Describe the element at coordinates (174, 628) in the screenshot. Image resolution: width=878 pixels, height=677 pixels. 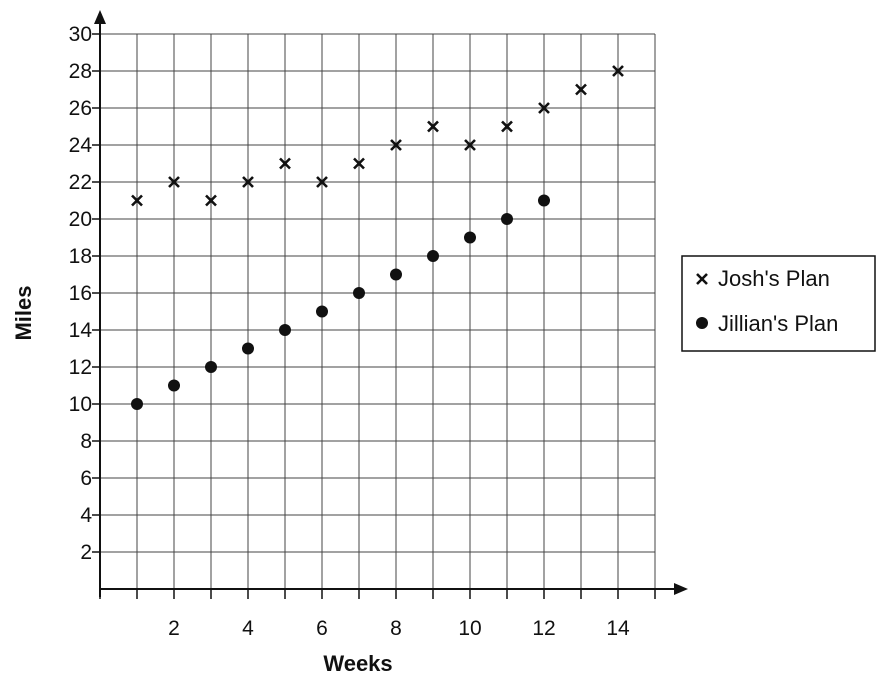
I see `x-tick-label: 2` at that location.